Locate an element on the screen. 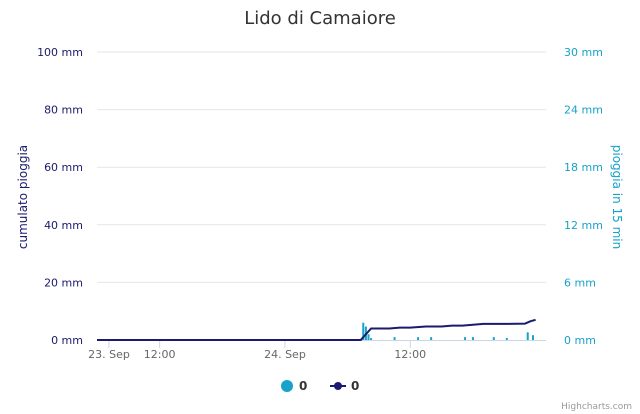 The image size is (640, 414). cumulative-line is located at coordinates (316, 329).